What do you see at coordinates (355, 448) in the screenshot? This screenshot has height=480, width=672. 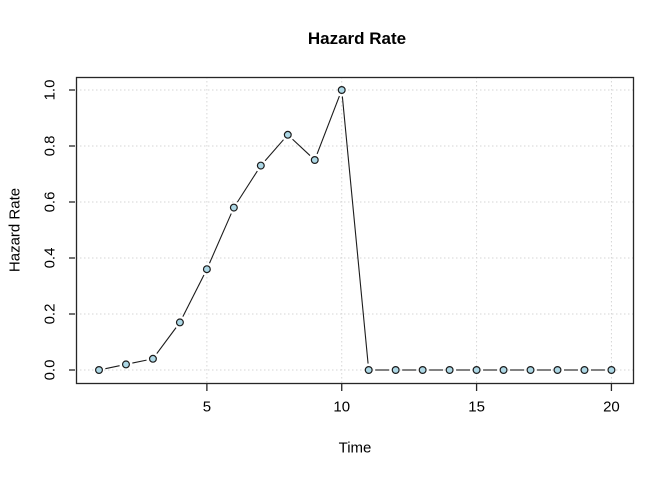 I see `x-axis-label: Time` at bounding box center [355, 448].